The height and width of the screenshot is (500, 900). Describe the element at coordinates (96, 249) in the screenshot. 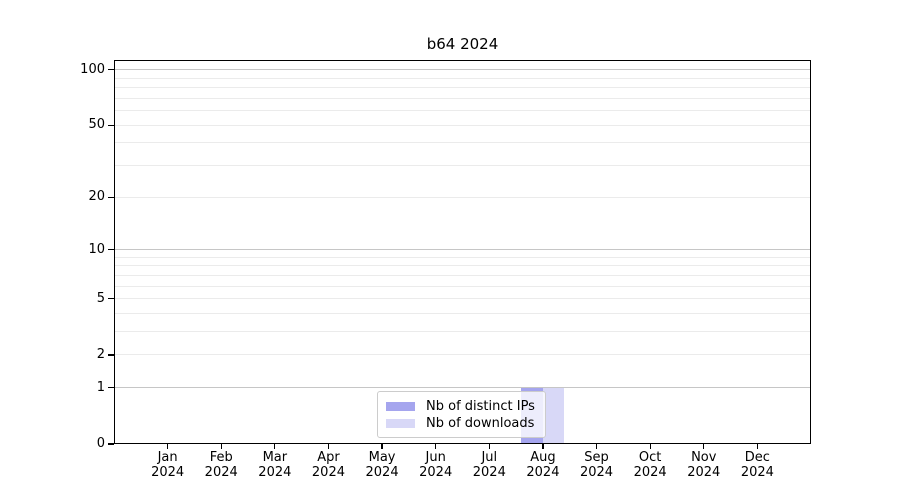

I see `y-tick-label: 10` at that location.